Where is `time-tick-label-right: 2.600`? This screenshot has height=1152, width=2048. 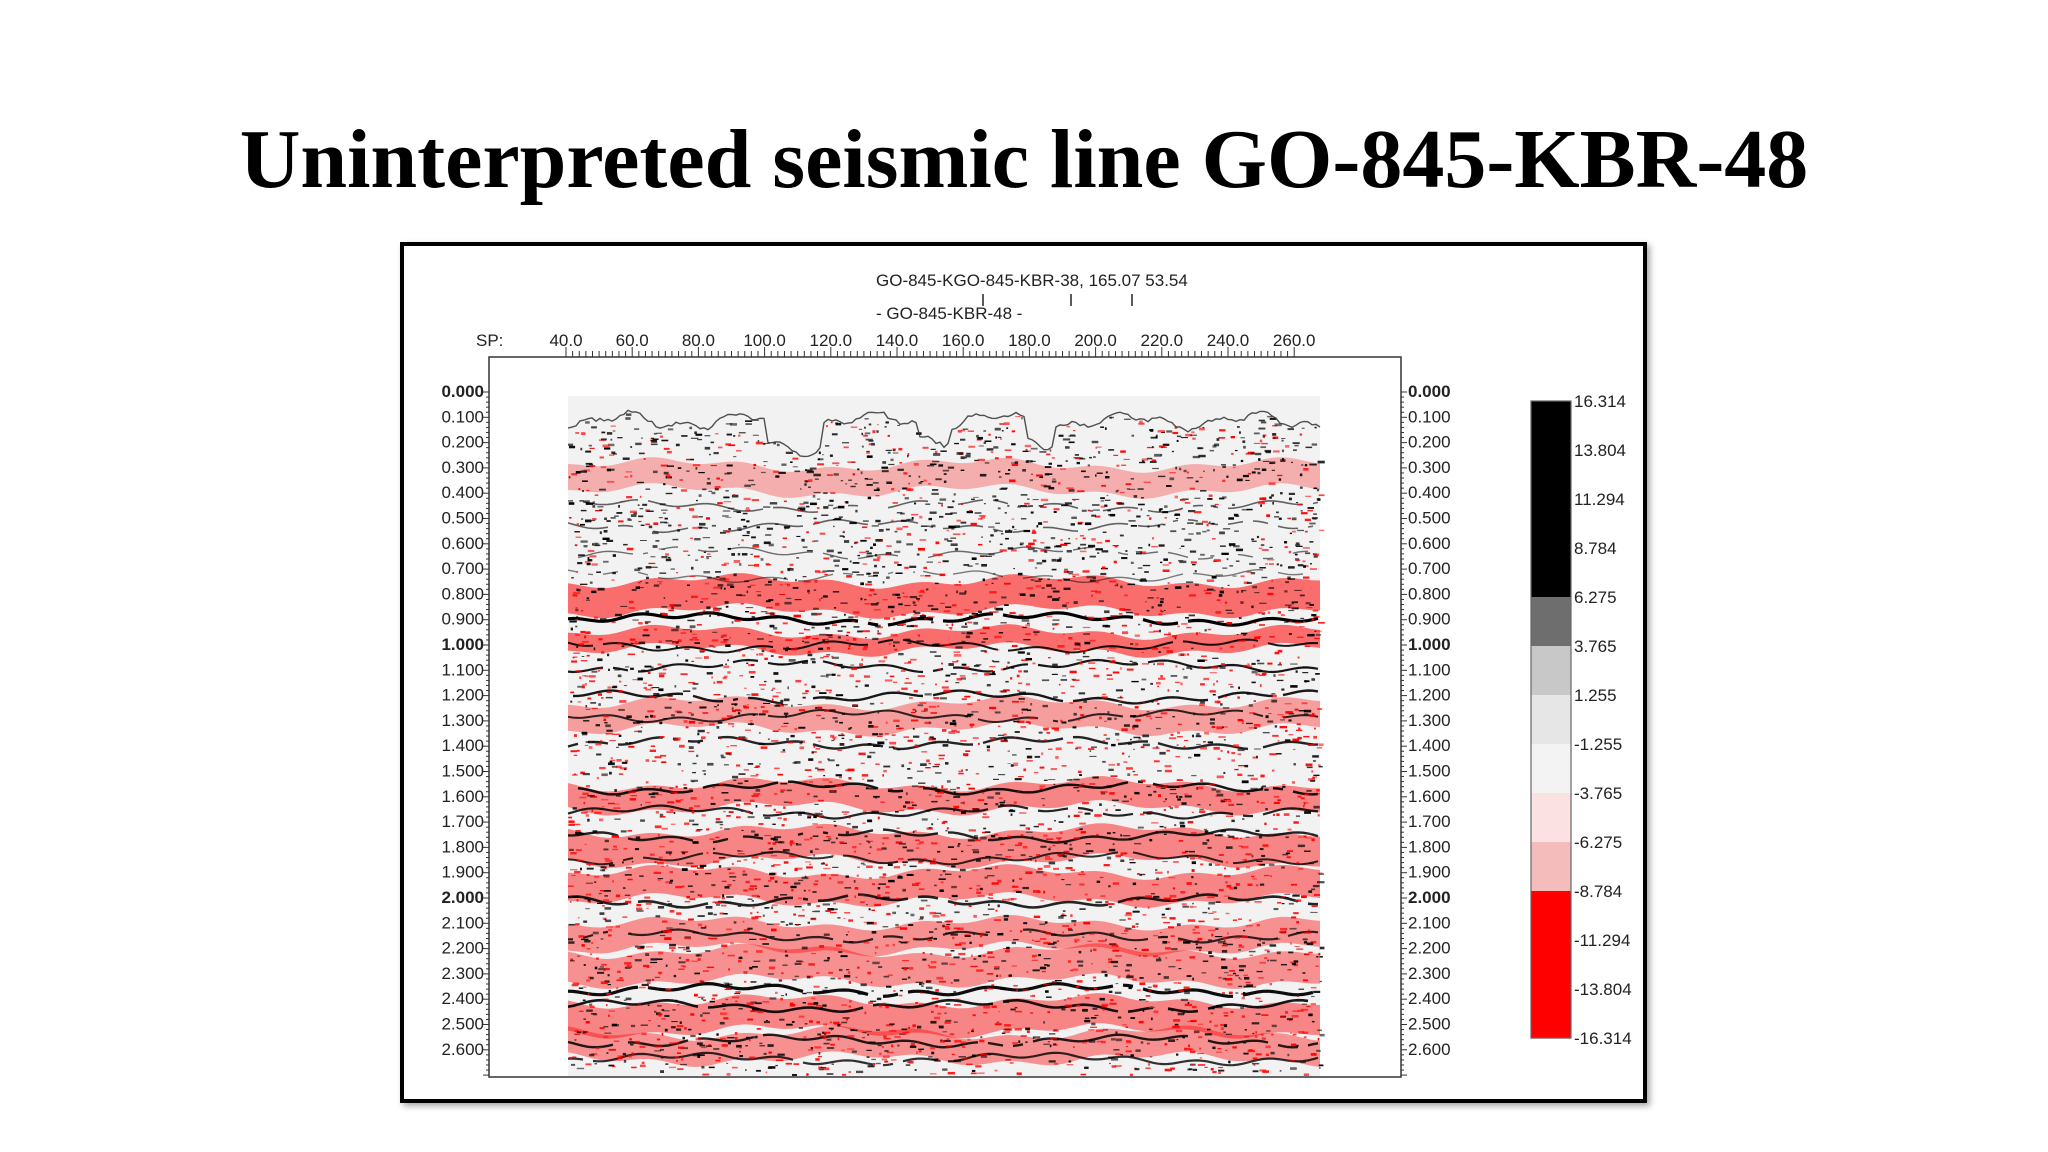
time-tick-label-right: 2.600 is located at coordinates (1429, 1049).